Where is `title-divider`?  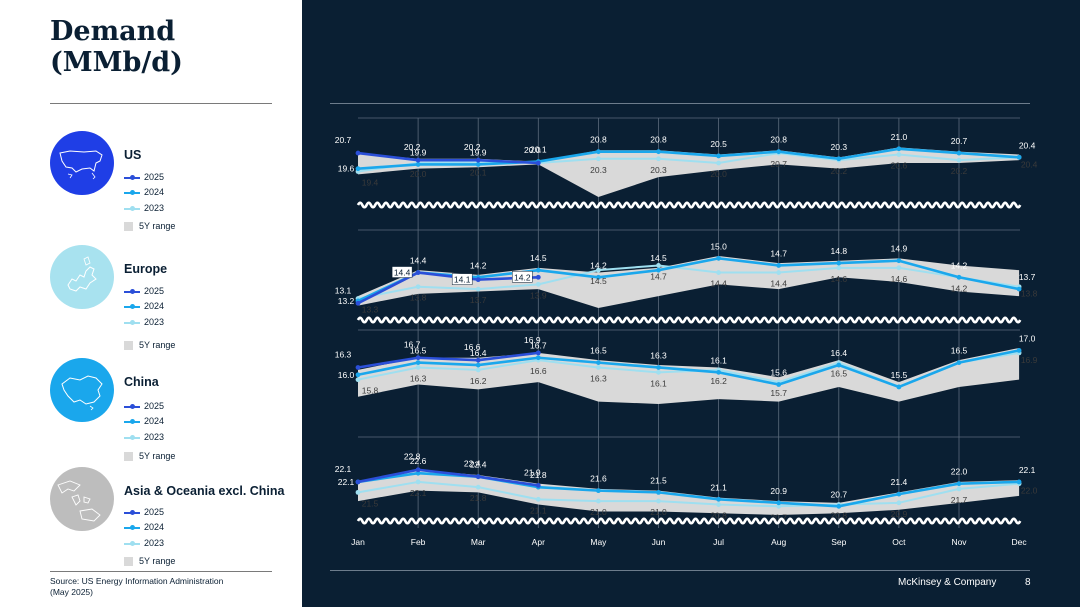
title-divider is located at coordinates (161, 103).